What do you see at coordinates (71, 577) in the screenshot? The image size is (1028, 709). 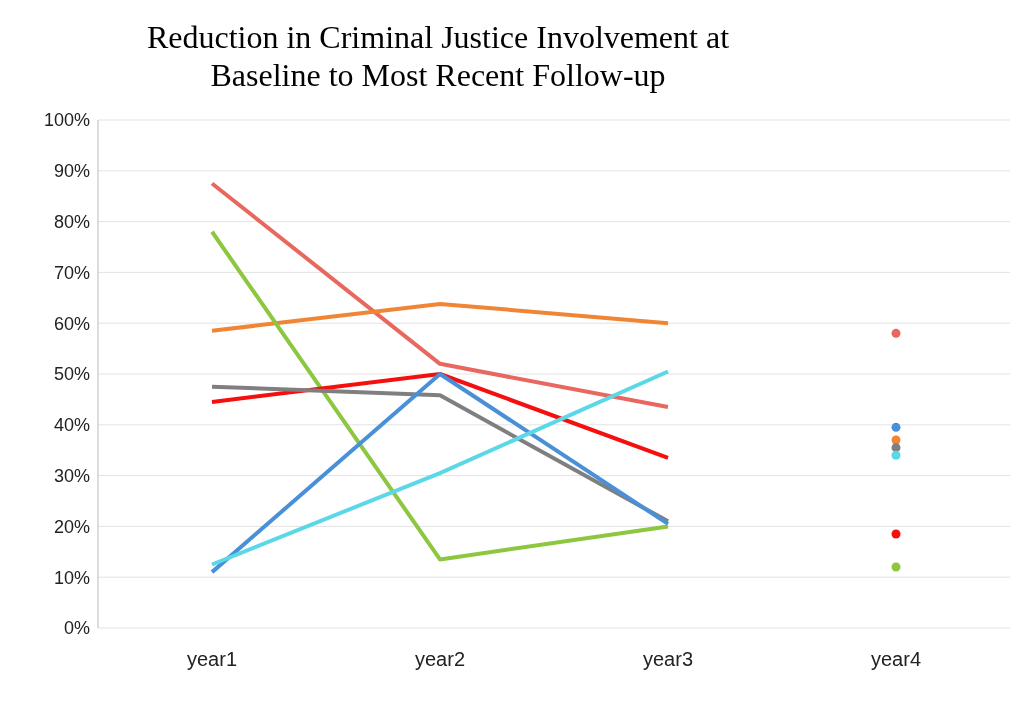 I see `y-tick-label: 10%` at bounding box center [71, 577].